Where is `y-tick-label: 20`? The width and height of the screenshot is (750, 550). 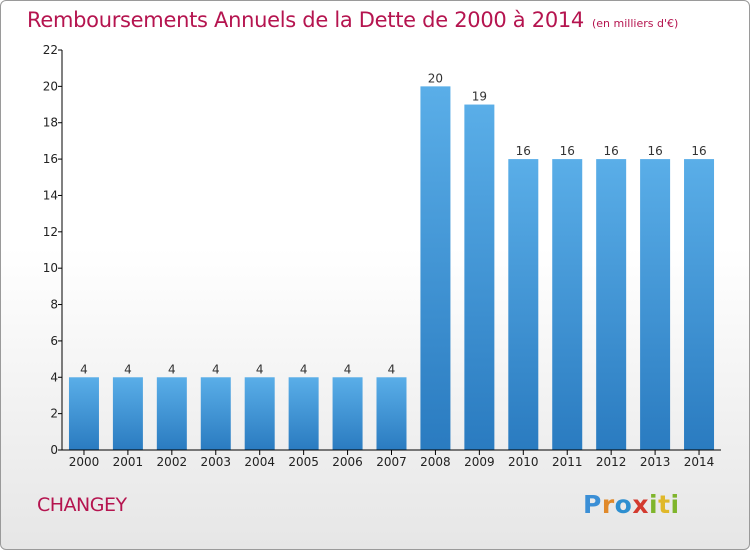 y-tick-label: 20 is located at coordinates (50, 86).